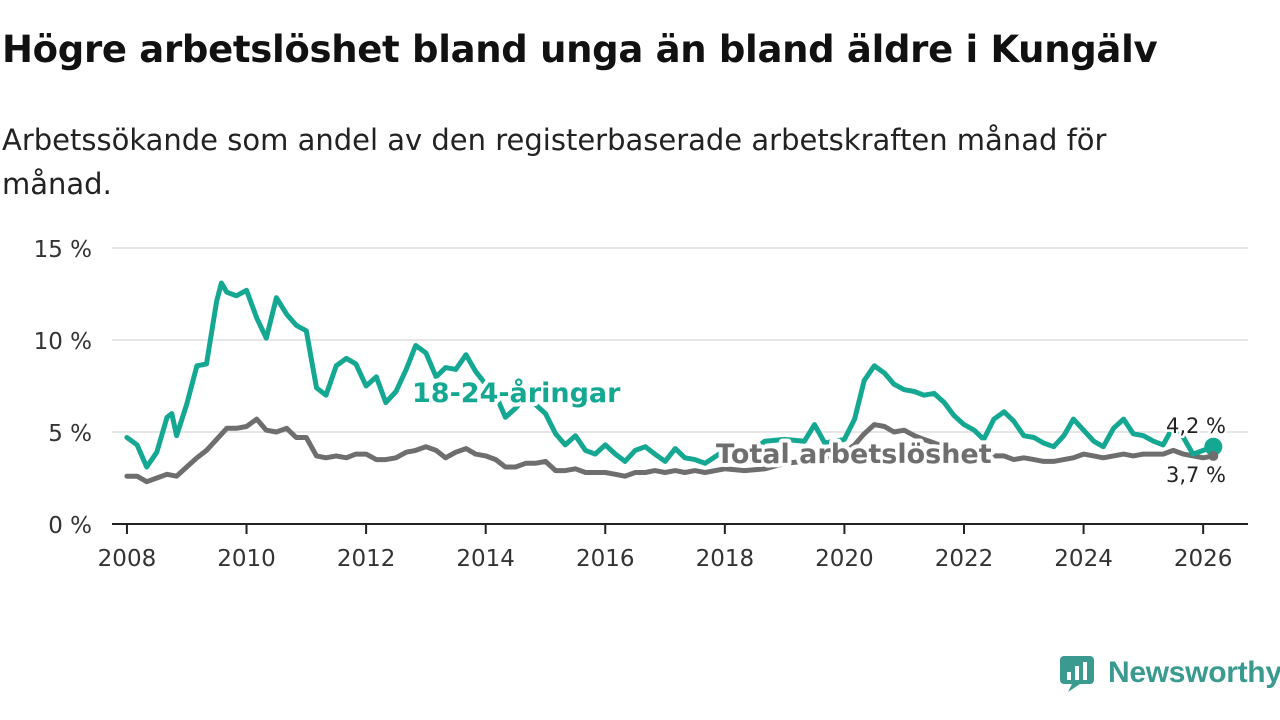  I want to click on series-line-total, so click(670, 450).